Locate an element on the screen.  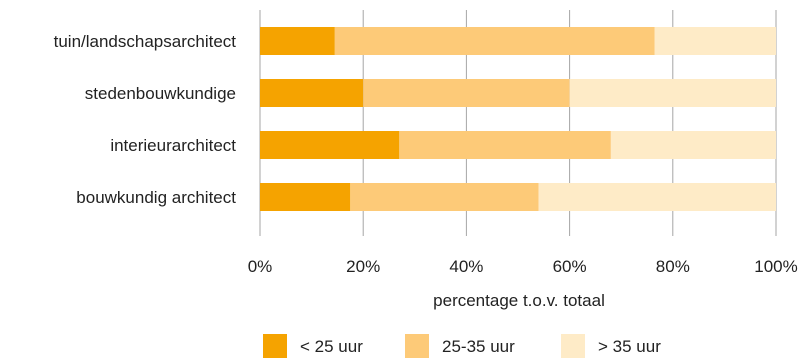
category-label-2: interieurarchitect is located at coordinates (173, 145).